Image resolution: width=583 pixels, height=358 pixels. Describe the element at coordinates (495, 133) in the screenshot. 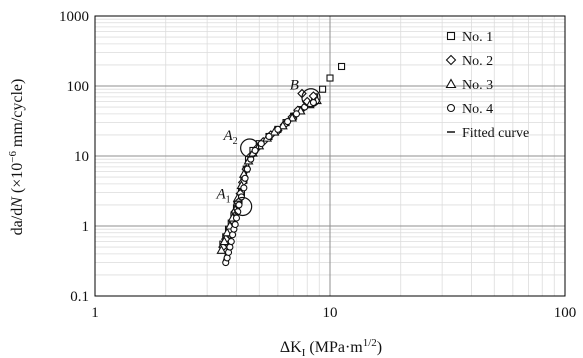

I see `legend-label: Fitted curve` at that location.